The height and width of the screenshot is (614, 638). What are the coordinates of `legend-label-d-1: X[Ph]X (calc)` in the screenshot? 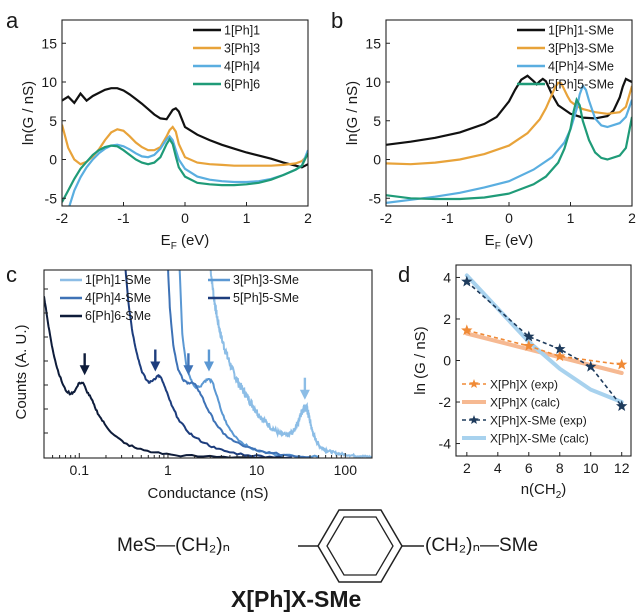 It's located at (525, 403).